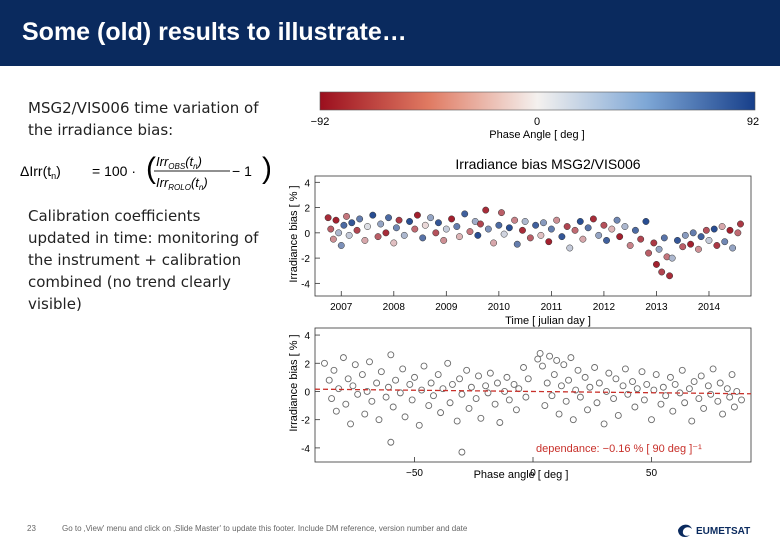 This screenshot has height=540, width=780. Describe the element at coordinates (723, 531) in the screenshot. I see `logo-text: EUMETSAT` at that location.